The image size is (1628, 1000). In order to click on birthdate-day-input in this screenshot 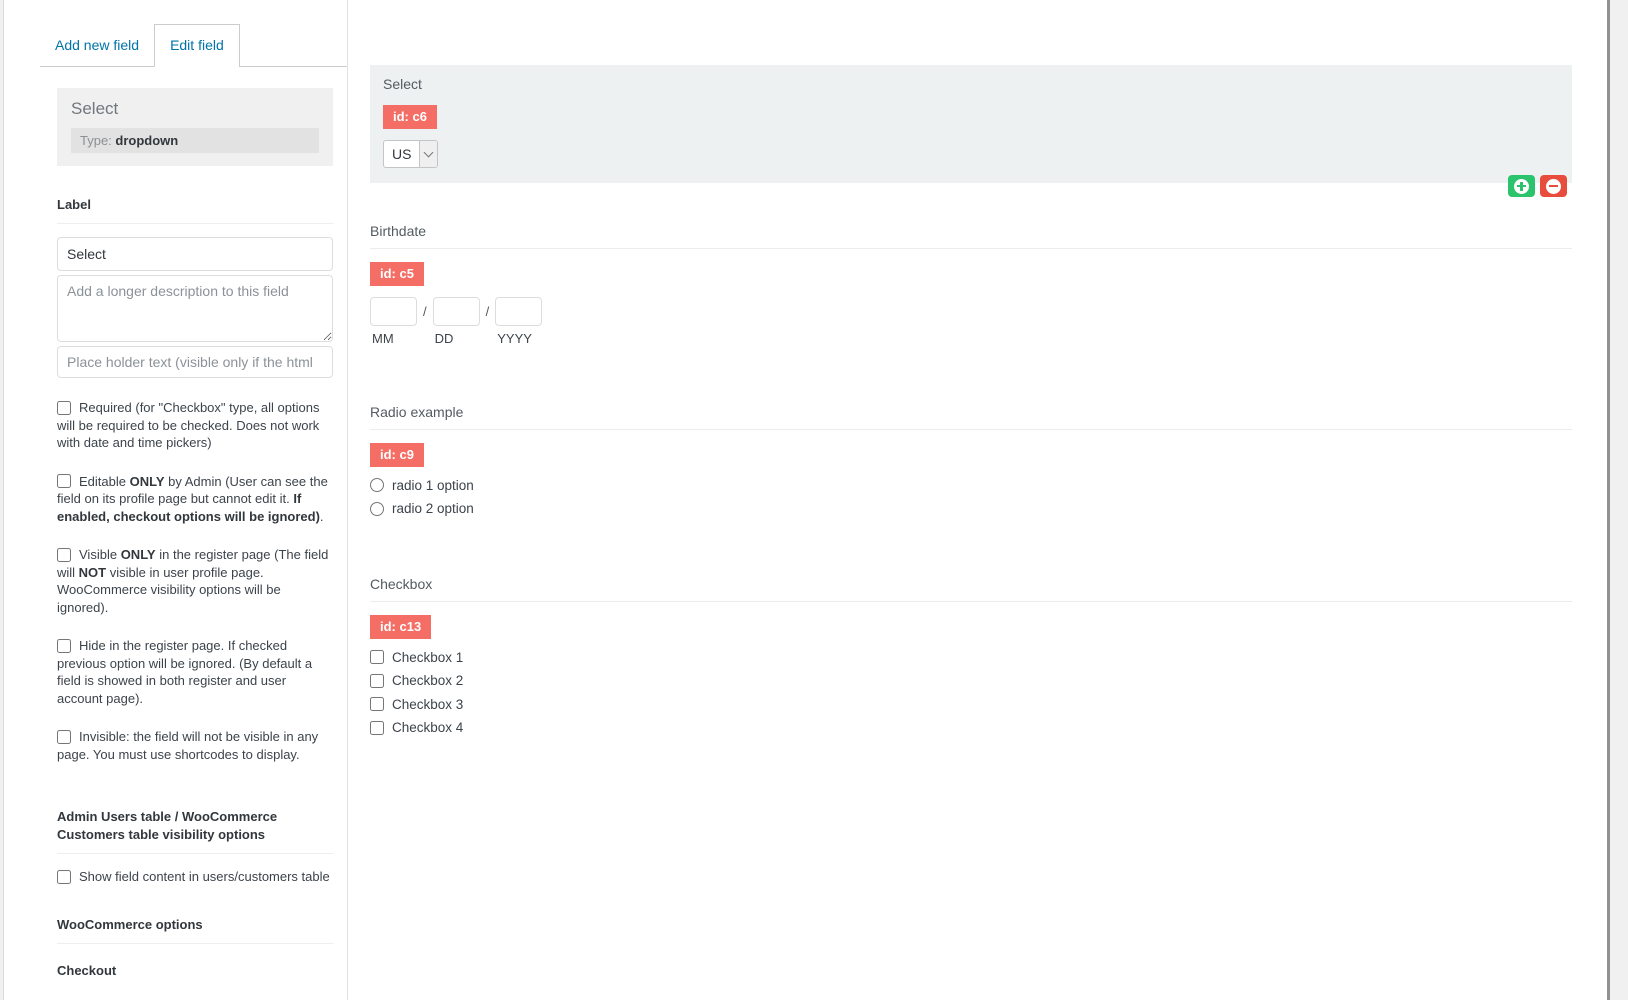, I will do `click(456, 311)`.